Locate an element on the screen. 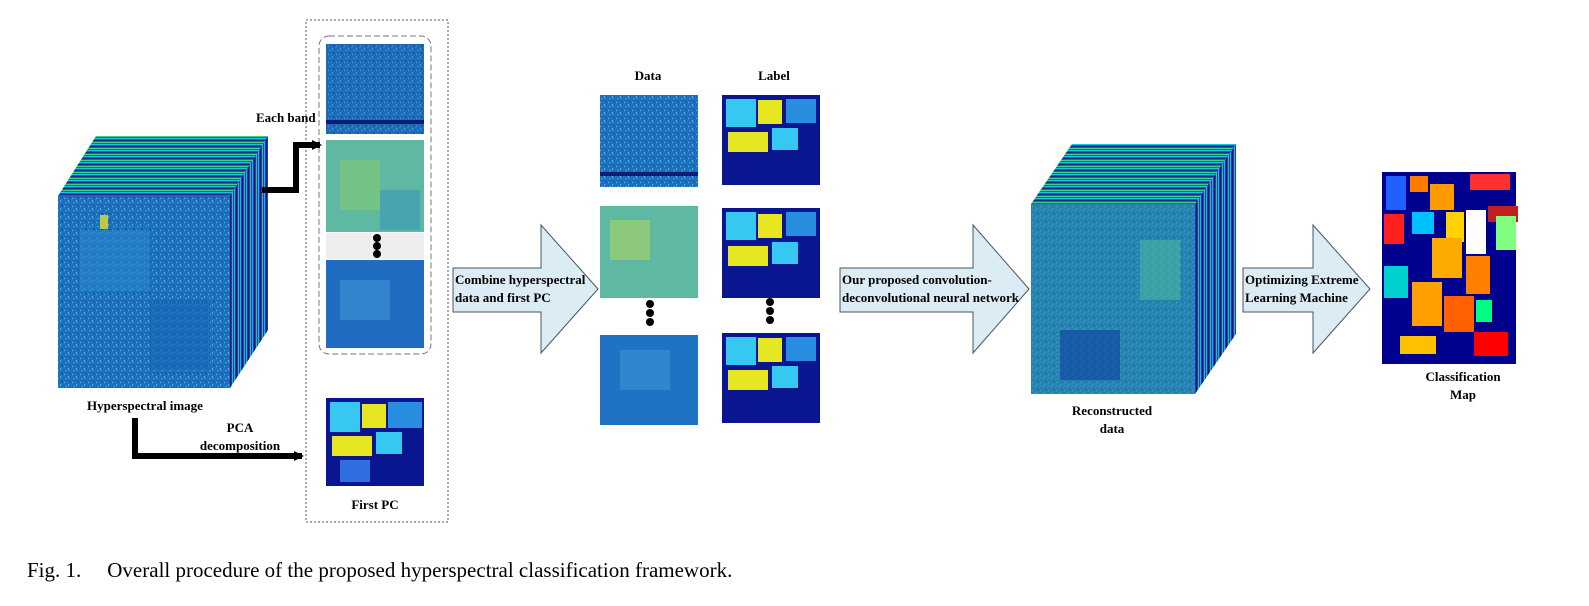  bands-group-frame is located at coordinates (375, 195).